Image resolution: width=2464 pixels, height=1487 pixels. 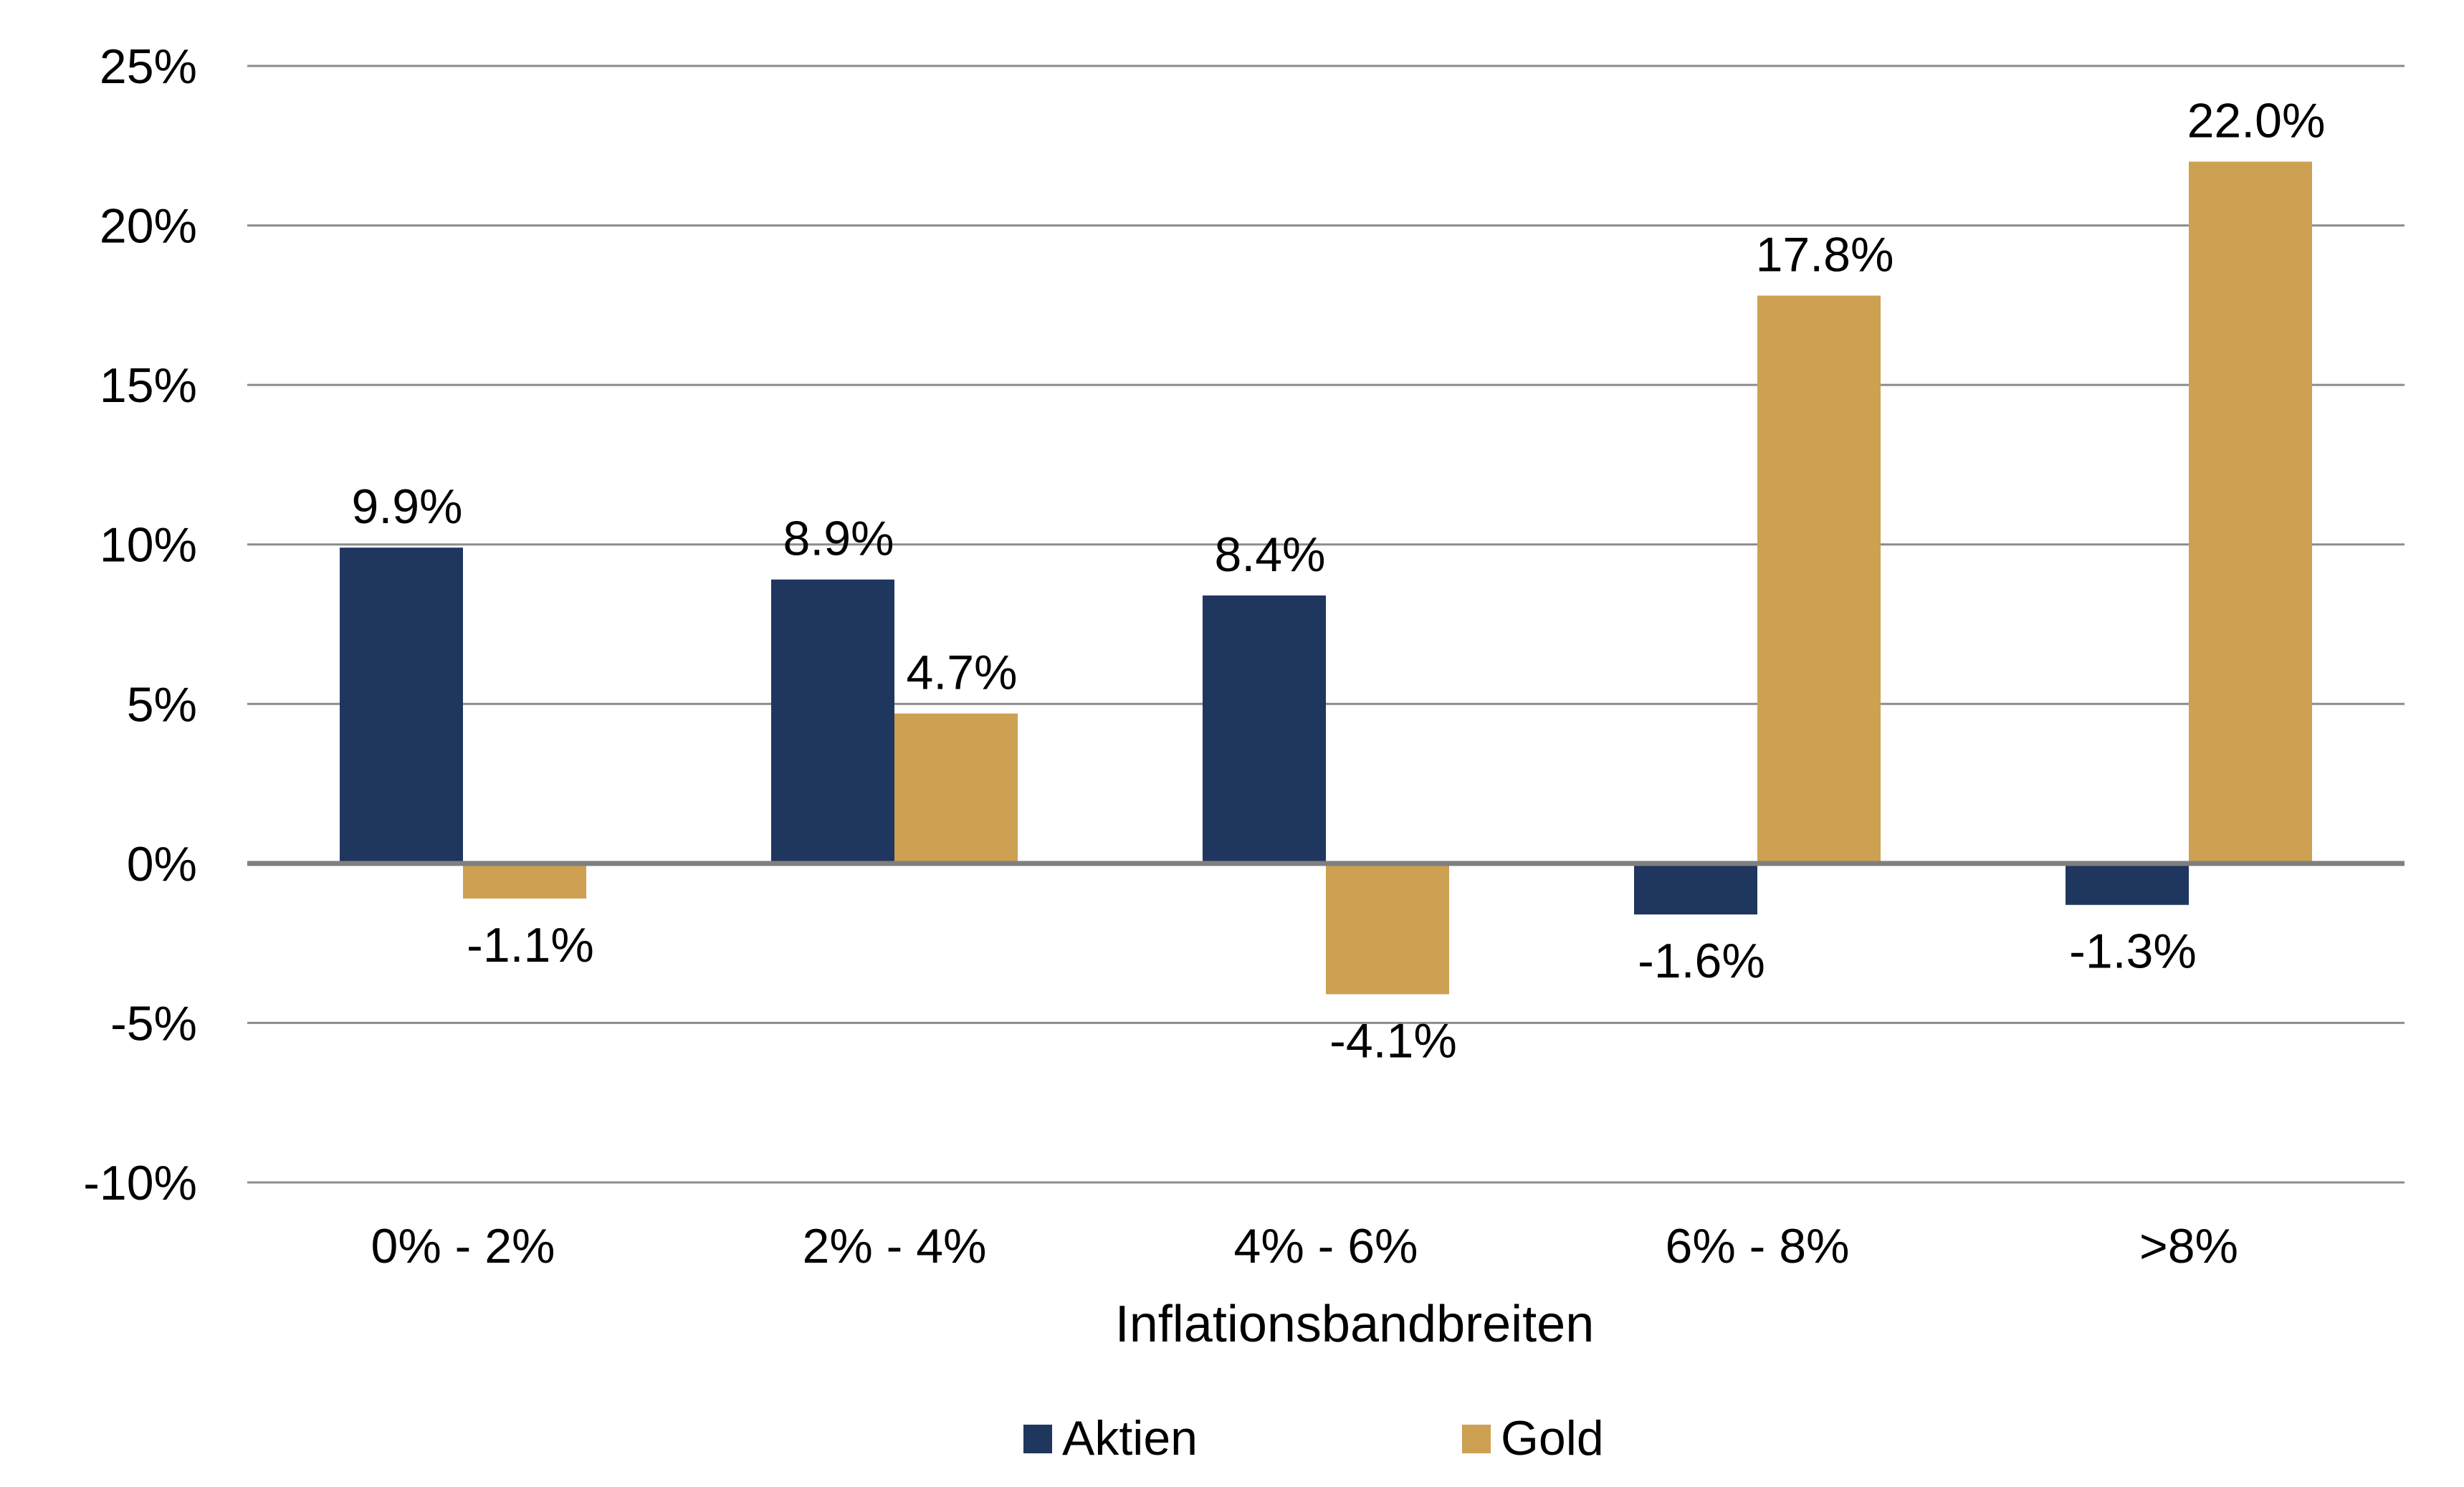 What do you see at coordinates (463, 1246) in the screenshot?
I see `x-tick-label: 0% - 2%` at bounding box center [463, 1246].